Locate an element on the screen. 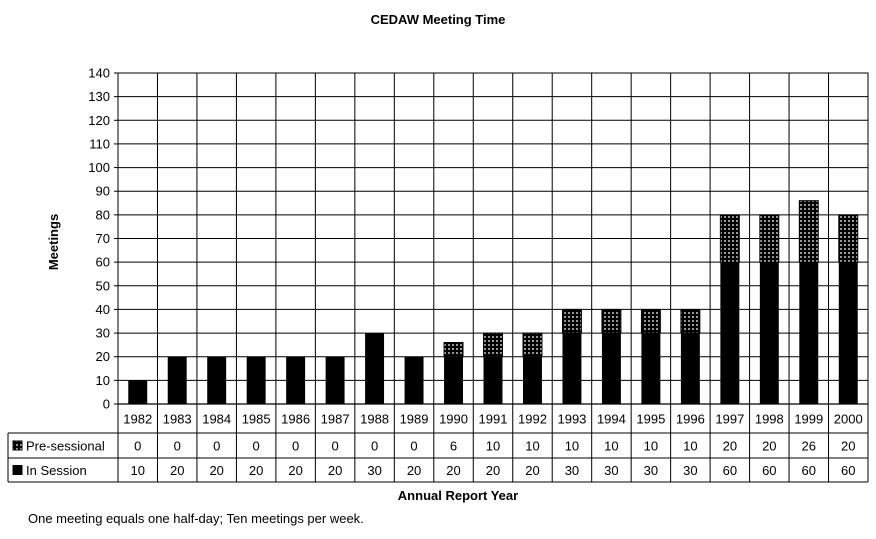 This screenshot has width=876, height=539. bar-in-session-1992 is located at coordinates (532, 380).